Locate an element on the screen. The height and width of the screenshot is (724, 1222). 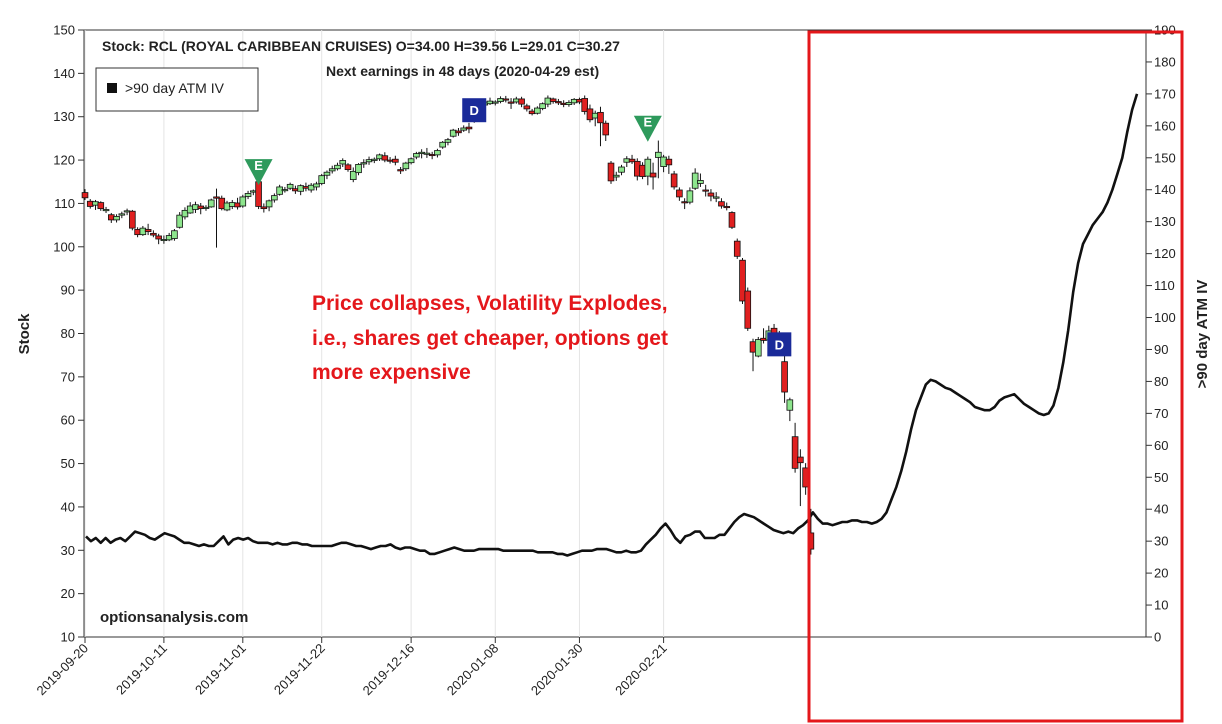
annotation-line-2: i.e., shares get cheaper, options get is located at coordinates (490, 338).